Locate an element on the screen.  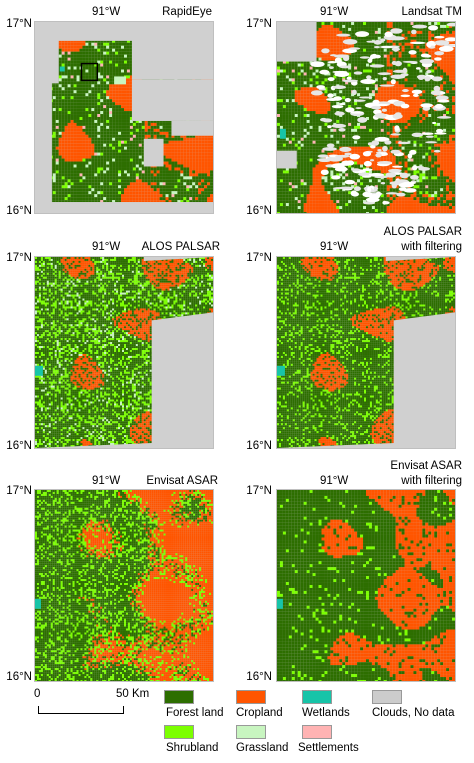
panel-1-map-svg is located at coordinates (132, 121).